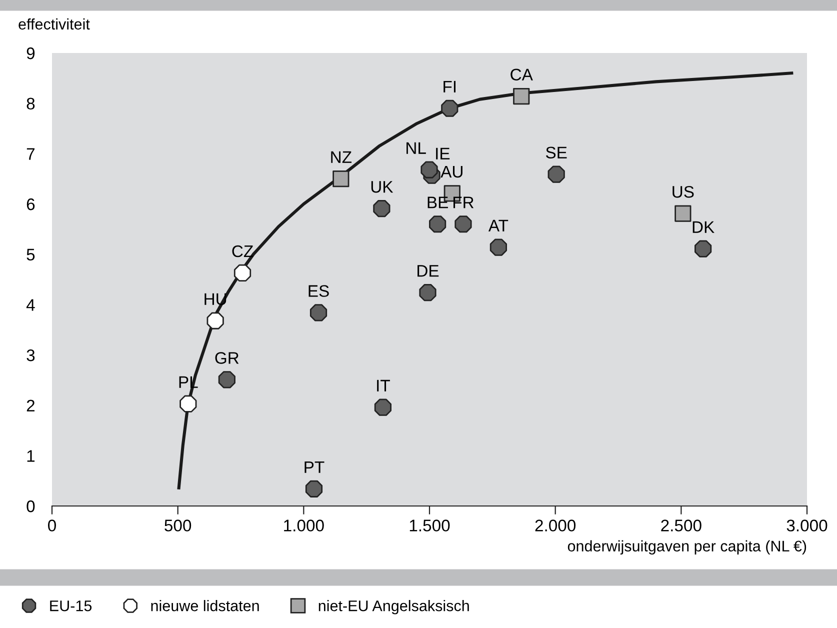 The width and height of the screenshot is (837, 628). What do you see at coordinates (31, 456) in the screenshot?
I see `y-tick-label: 1` at bounding box center [31, 456].